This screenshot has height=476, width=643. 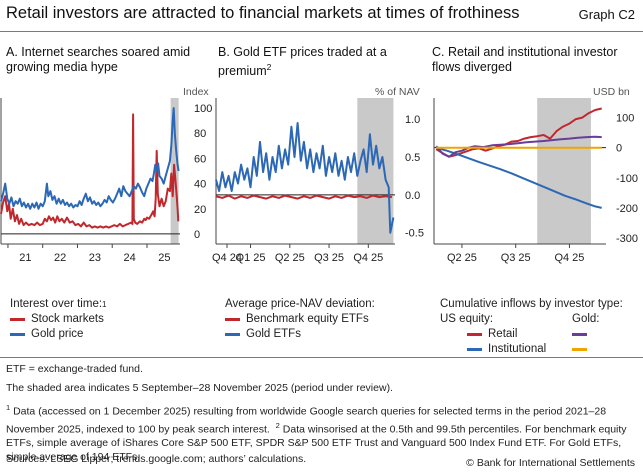 What do you see at coordinates (474, 334) in the screenshot?
I see `legend-swatch-retail` at bounding box center [474, 334].